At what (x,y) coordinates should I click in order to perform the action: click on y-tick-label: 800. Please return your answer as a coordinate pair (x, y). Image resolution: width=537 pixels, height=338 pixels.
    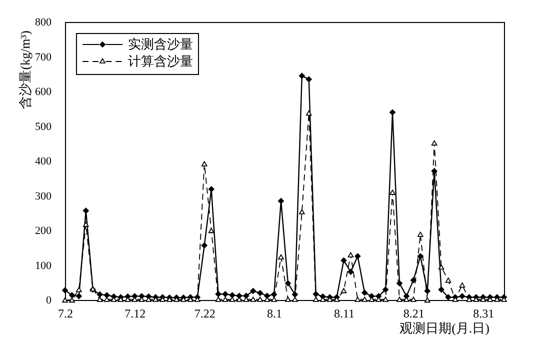
    Looking at the image, I should click on (43, 22).